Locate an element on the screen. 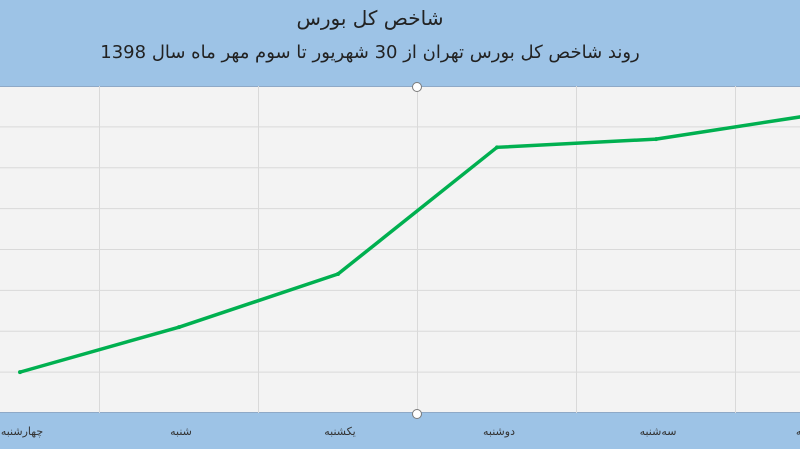 The image size is (800, 449). resize-handle-bottom is located at coordinates (417, 414).